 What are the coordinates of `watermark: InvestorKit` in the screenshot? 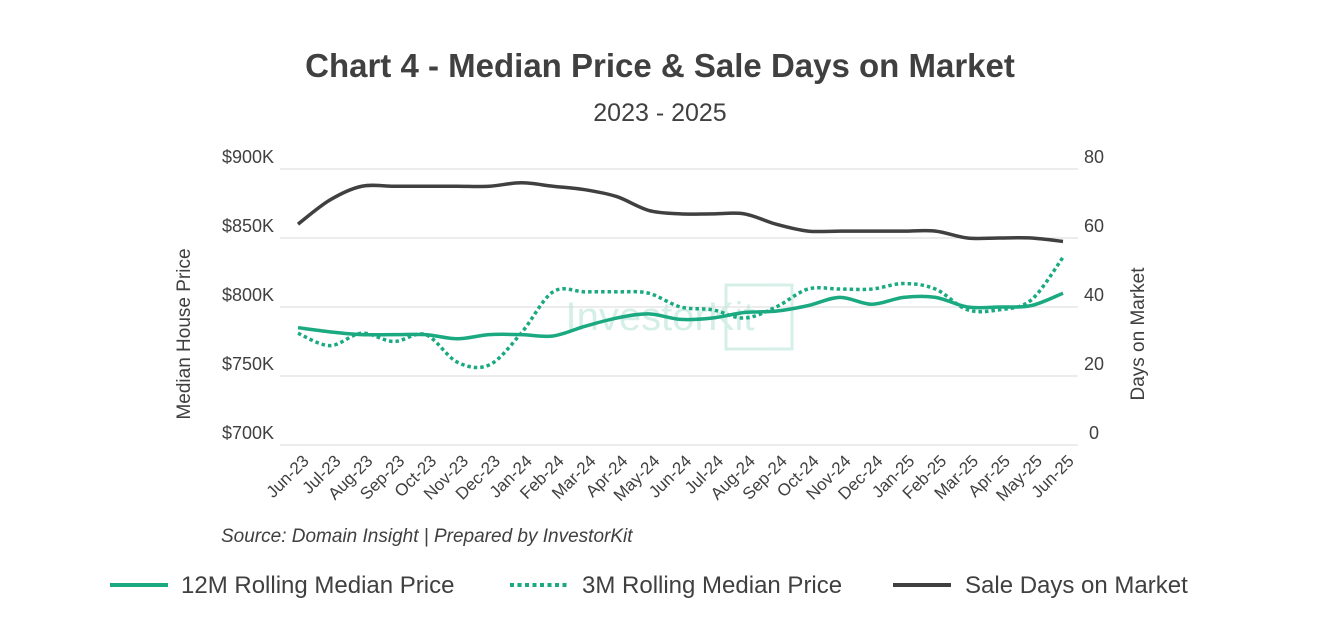 It's located at (680, 317).